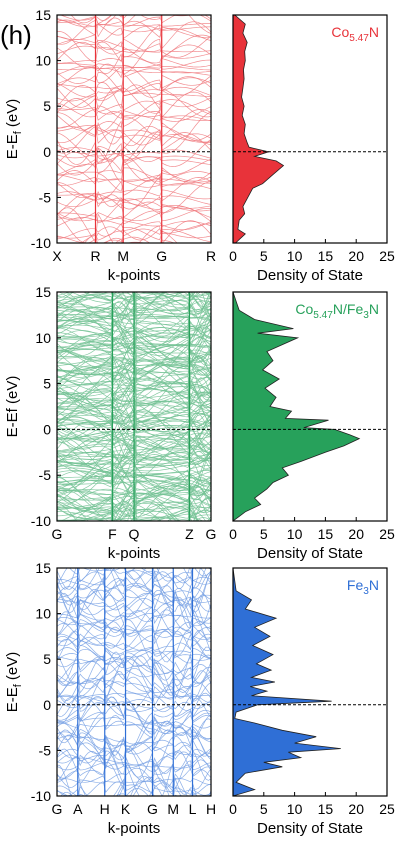  I want to click on kpoint-label: X, so click(57, 256).